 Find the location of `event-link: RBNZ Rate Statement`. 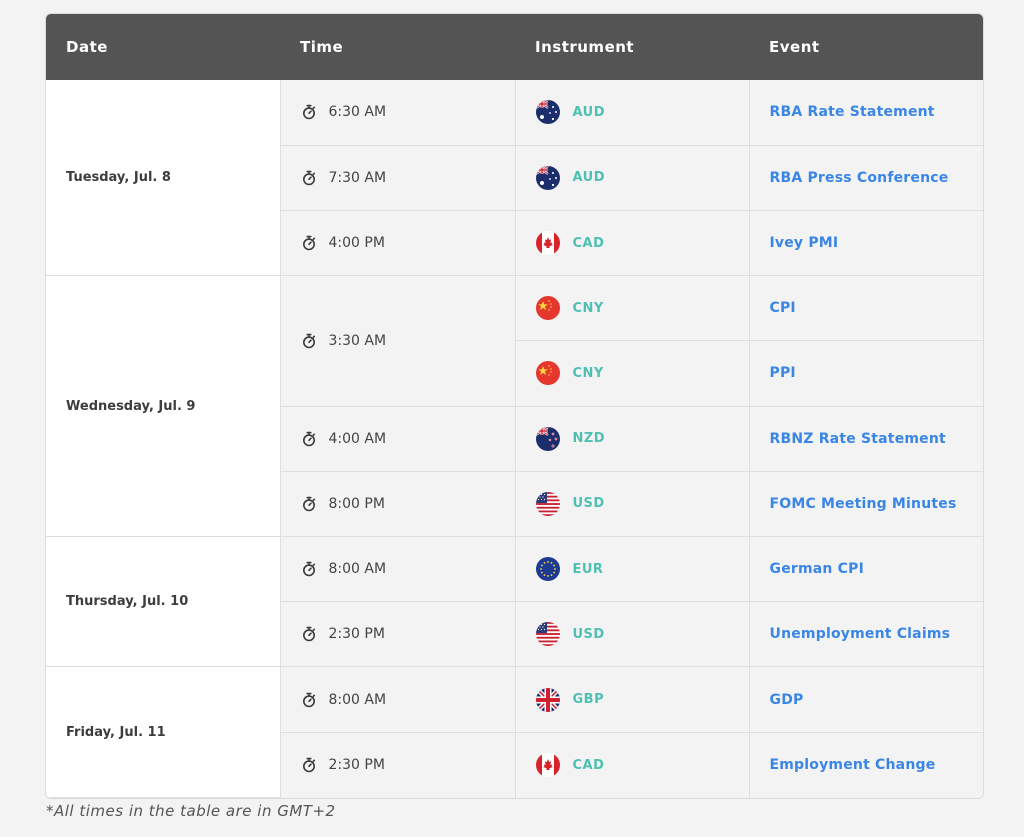

event-link: RBNZ Rate Statement is located at coordinates (857, 438).